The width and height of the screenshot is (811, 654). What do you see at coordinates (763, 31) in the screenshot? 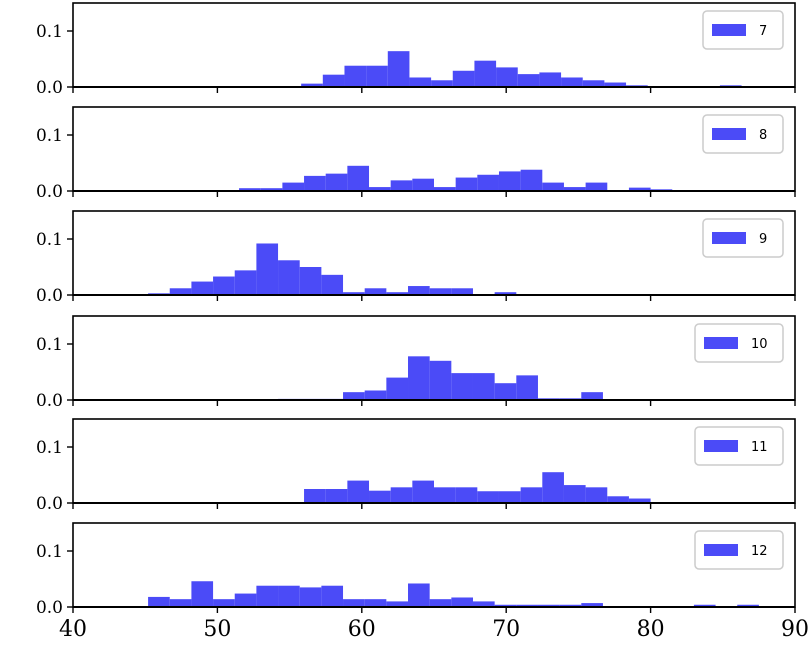
I see `legend-label: 7` at bounding box center [763, 31].